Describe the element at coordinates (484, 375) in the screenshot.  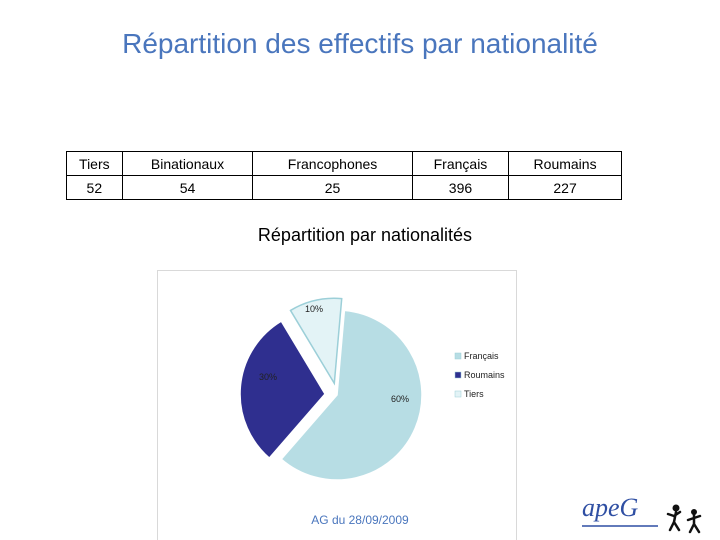
I see `legend-label: Roumains` at that location.